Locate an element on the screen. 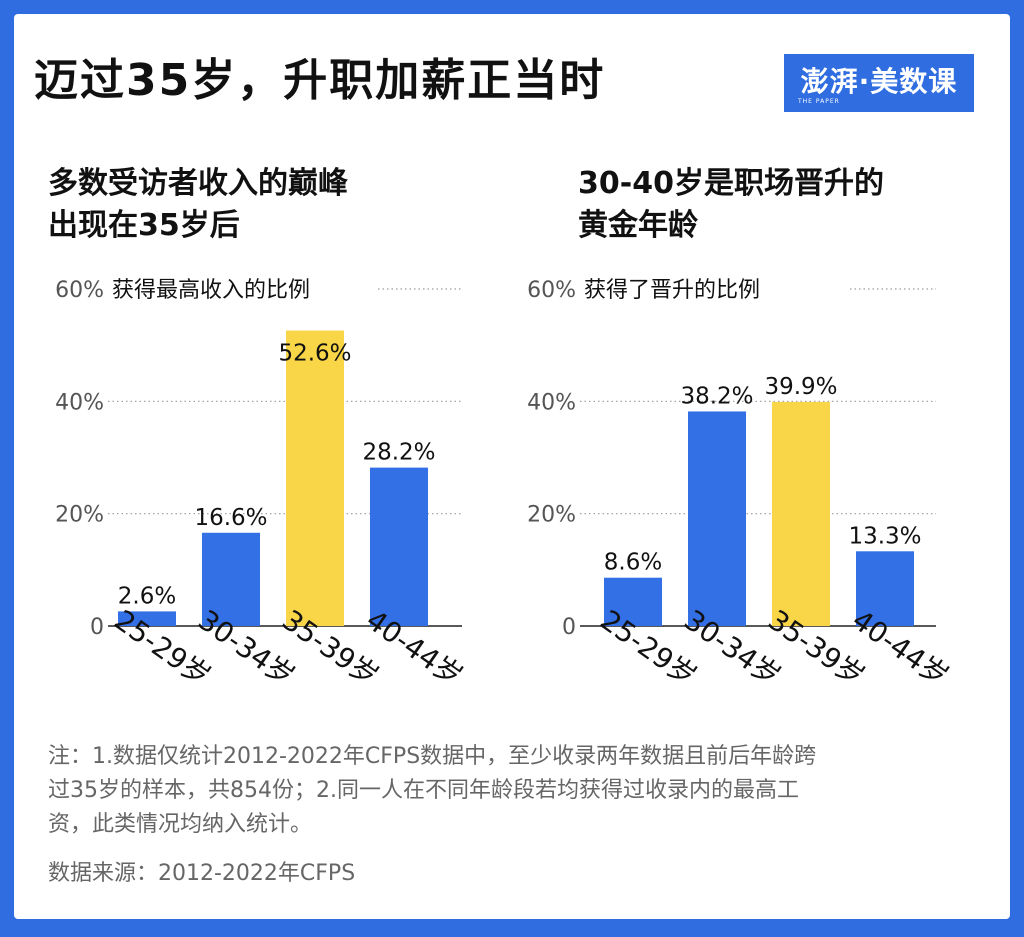 The height and width of the screenshot is (937, 1024). chart-2-subtitle: 30-40岁是职场晋升的 黄金年龄 is located at coordinates (731, 205).